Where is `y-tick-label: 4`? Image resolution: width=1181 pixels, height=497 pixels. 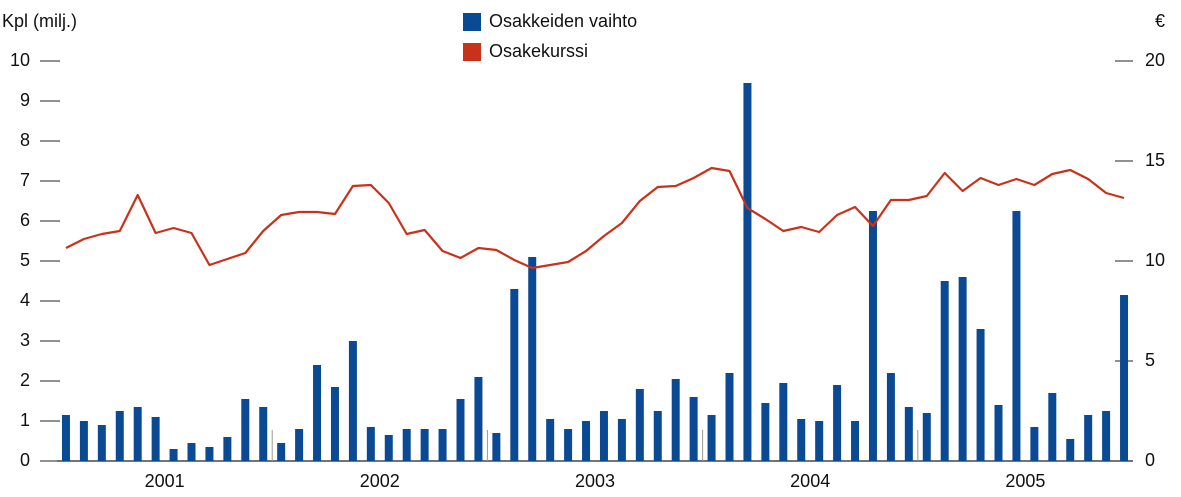 y-tick-label: 4 is located at coordinates (25, 300).